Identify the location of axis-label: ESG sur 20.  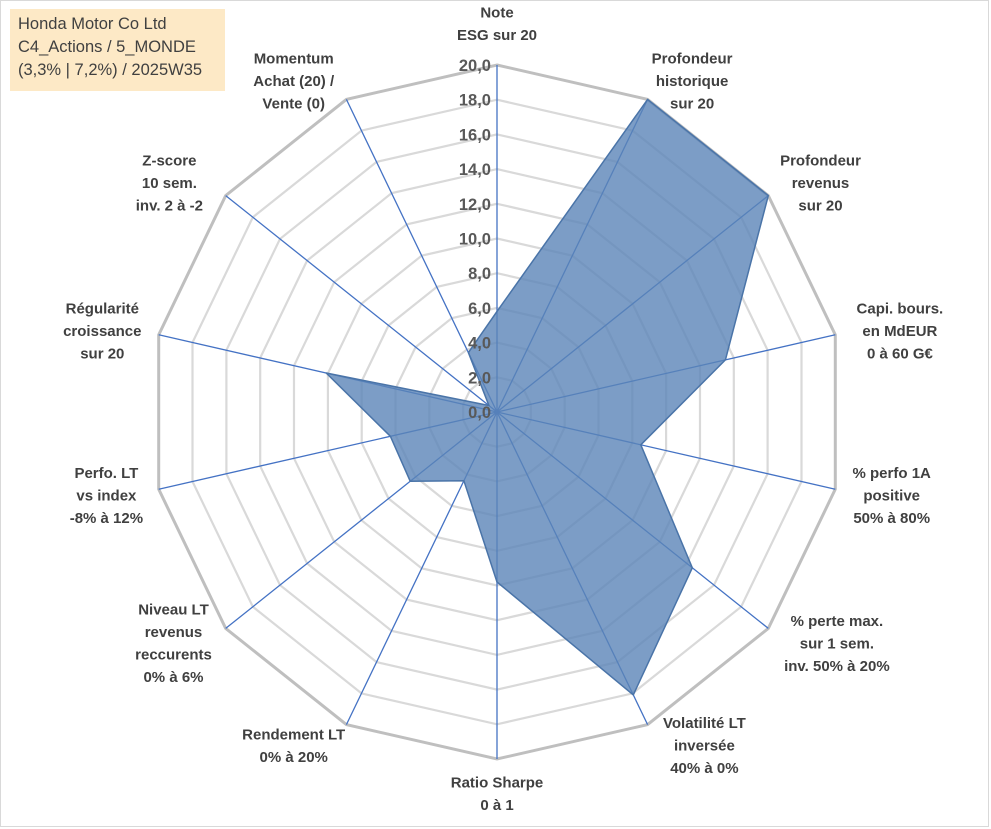
(497, 35).